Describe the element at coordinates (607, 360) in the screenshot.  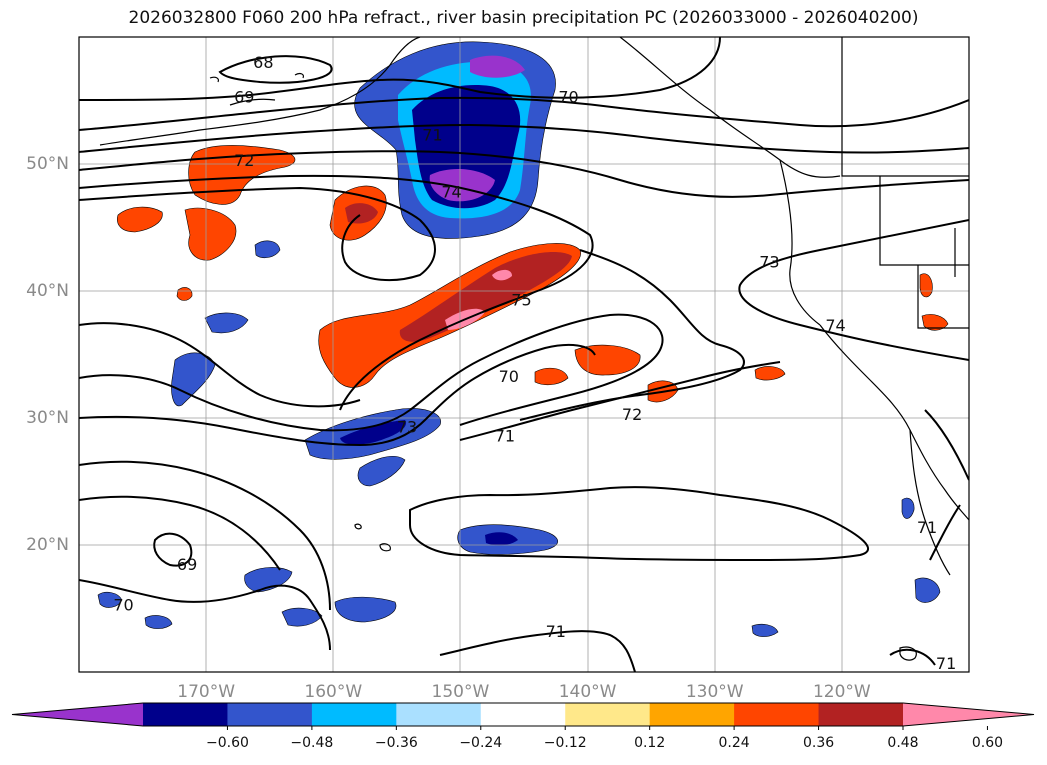
I see `pos-region-mid1` at that location.